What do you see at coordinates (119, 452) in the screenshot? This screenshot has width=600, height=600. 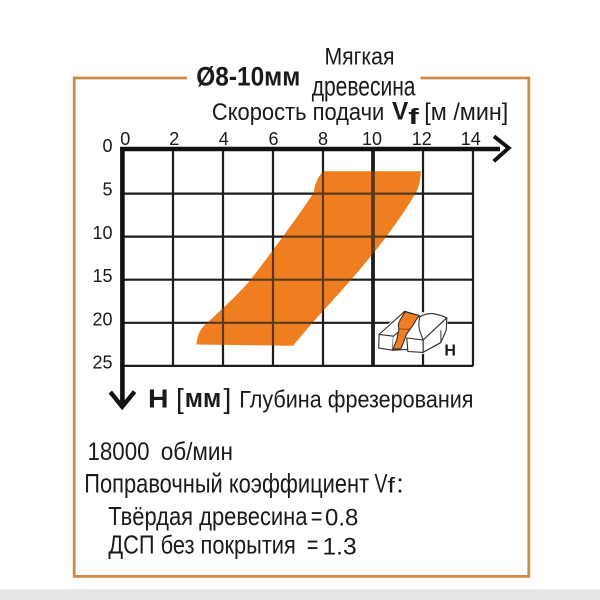 I see `svg-text: 18000` at bounding box center [119, 452].